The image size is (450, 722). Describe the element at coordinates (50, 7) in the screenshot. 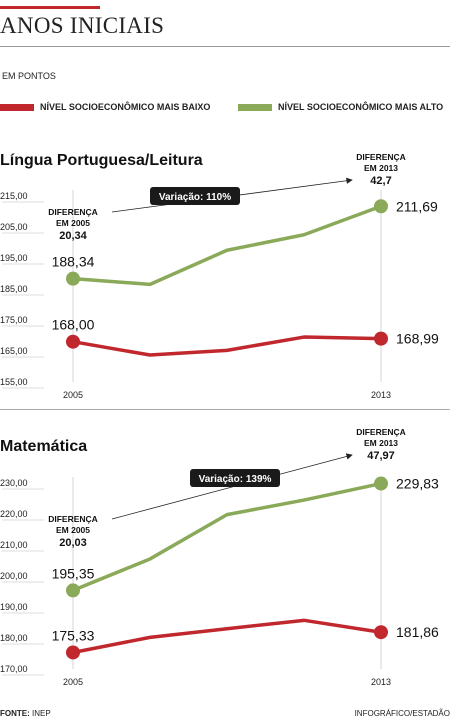

I see `accent-bar` at that location.